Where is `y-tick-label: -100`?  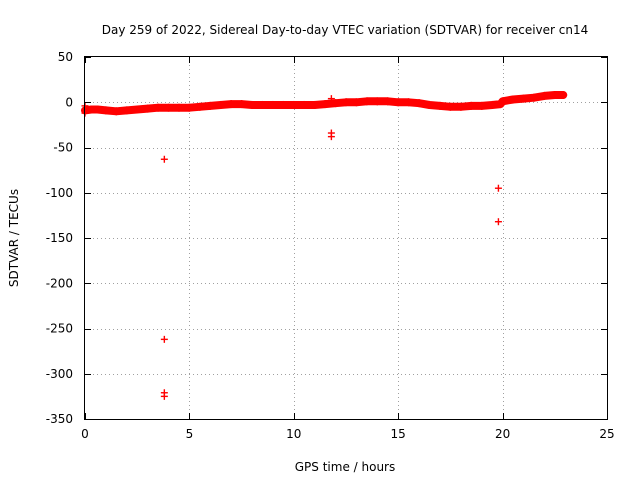
y-tick-label: -100 is located at coordinates (59, 193).